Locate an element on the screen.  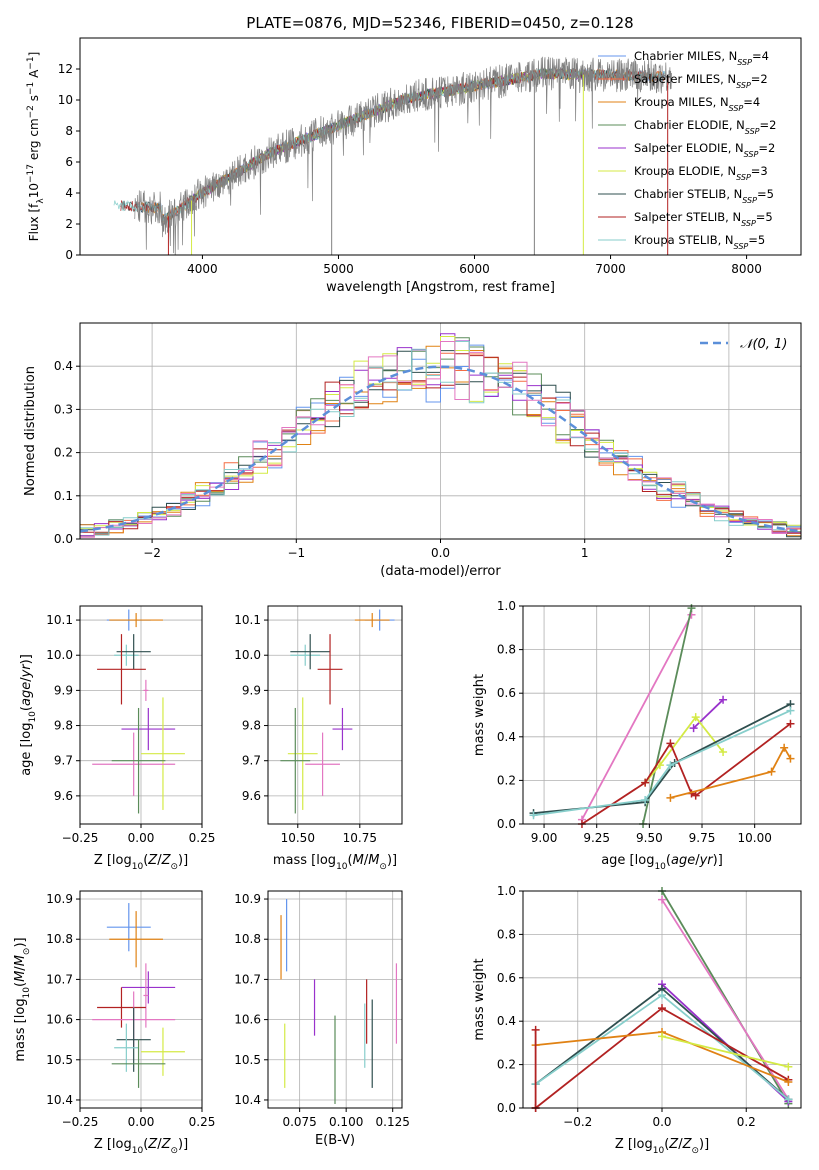
y-axis-label: mass weight is located at coordinates (479, 999).